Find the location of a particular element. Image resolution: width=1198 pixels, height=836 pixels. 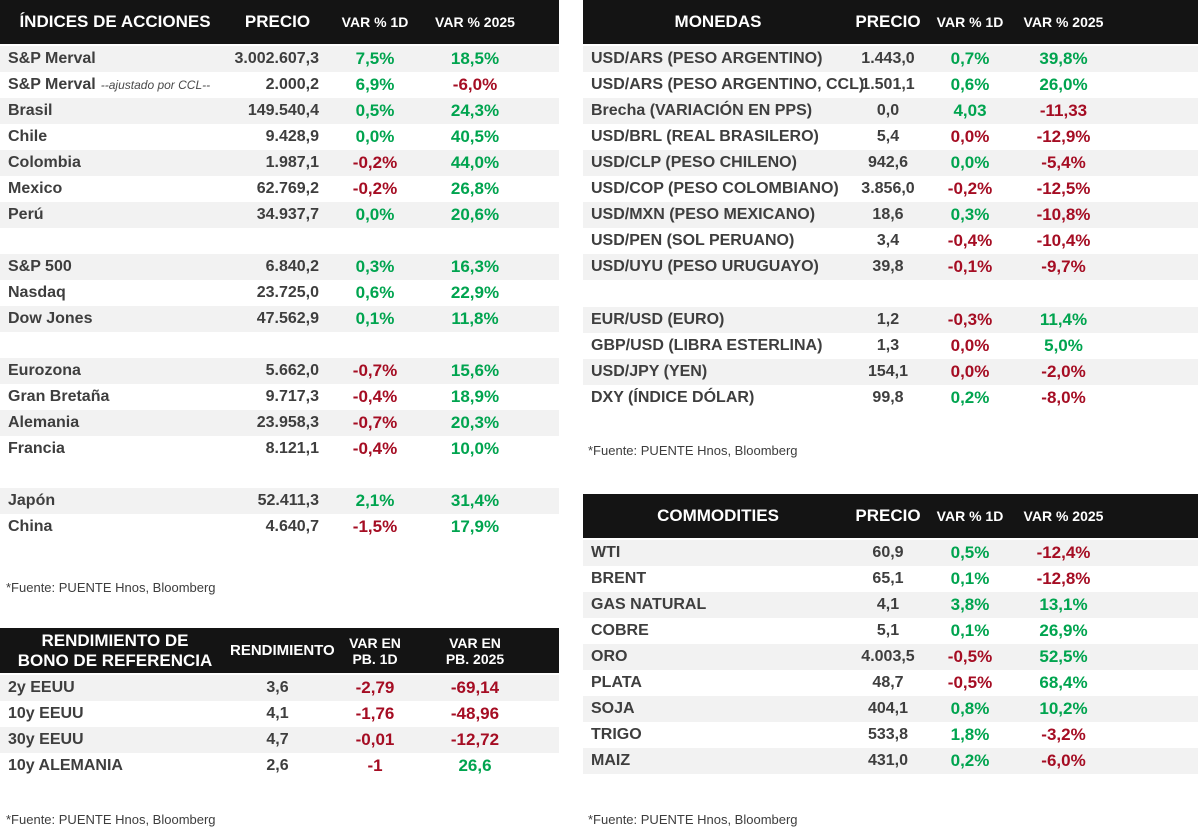

row-label: GAS NATURAL is located at coordinates (649, 604).